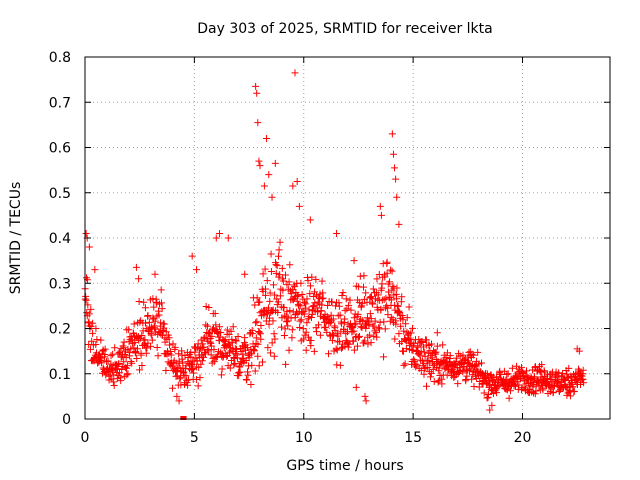  What do you see at coordinates (194, 438) in the screenshot?
I see `x-tick-label: 5` at bounding box center [194, 438].